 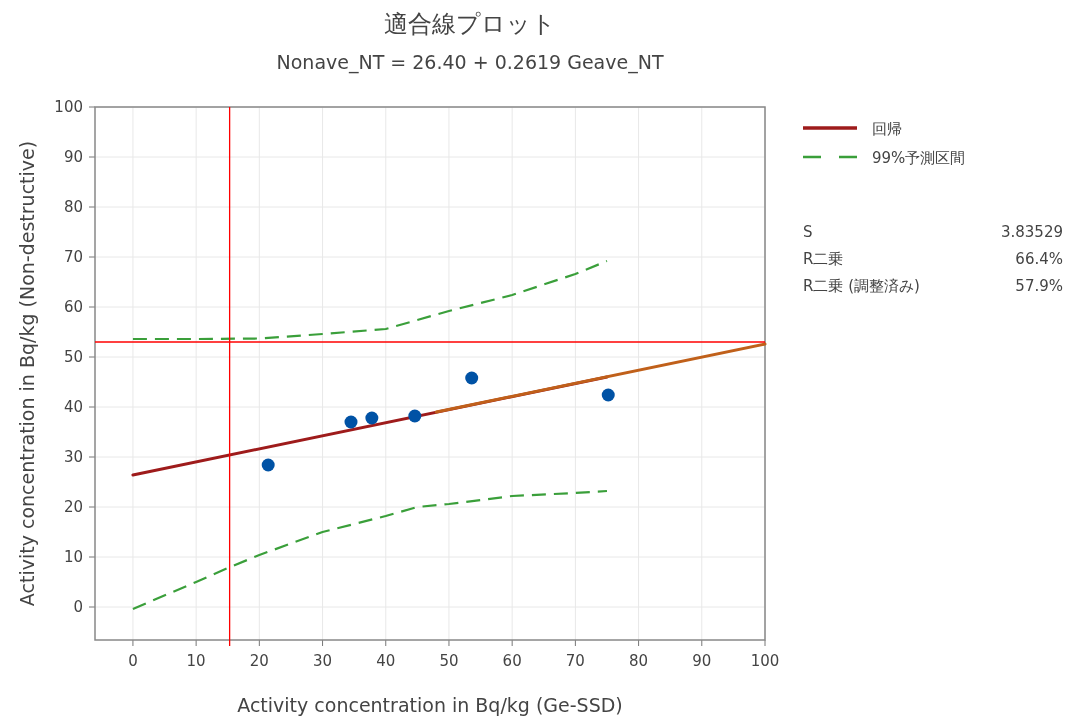 I want to click on text: 3.83529, so click(x=1031, y=232).